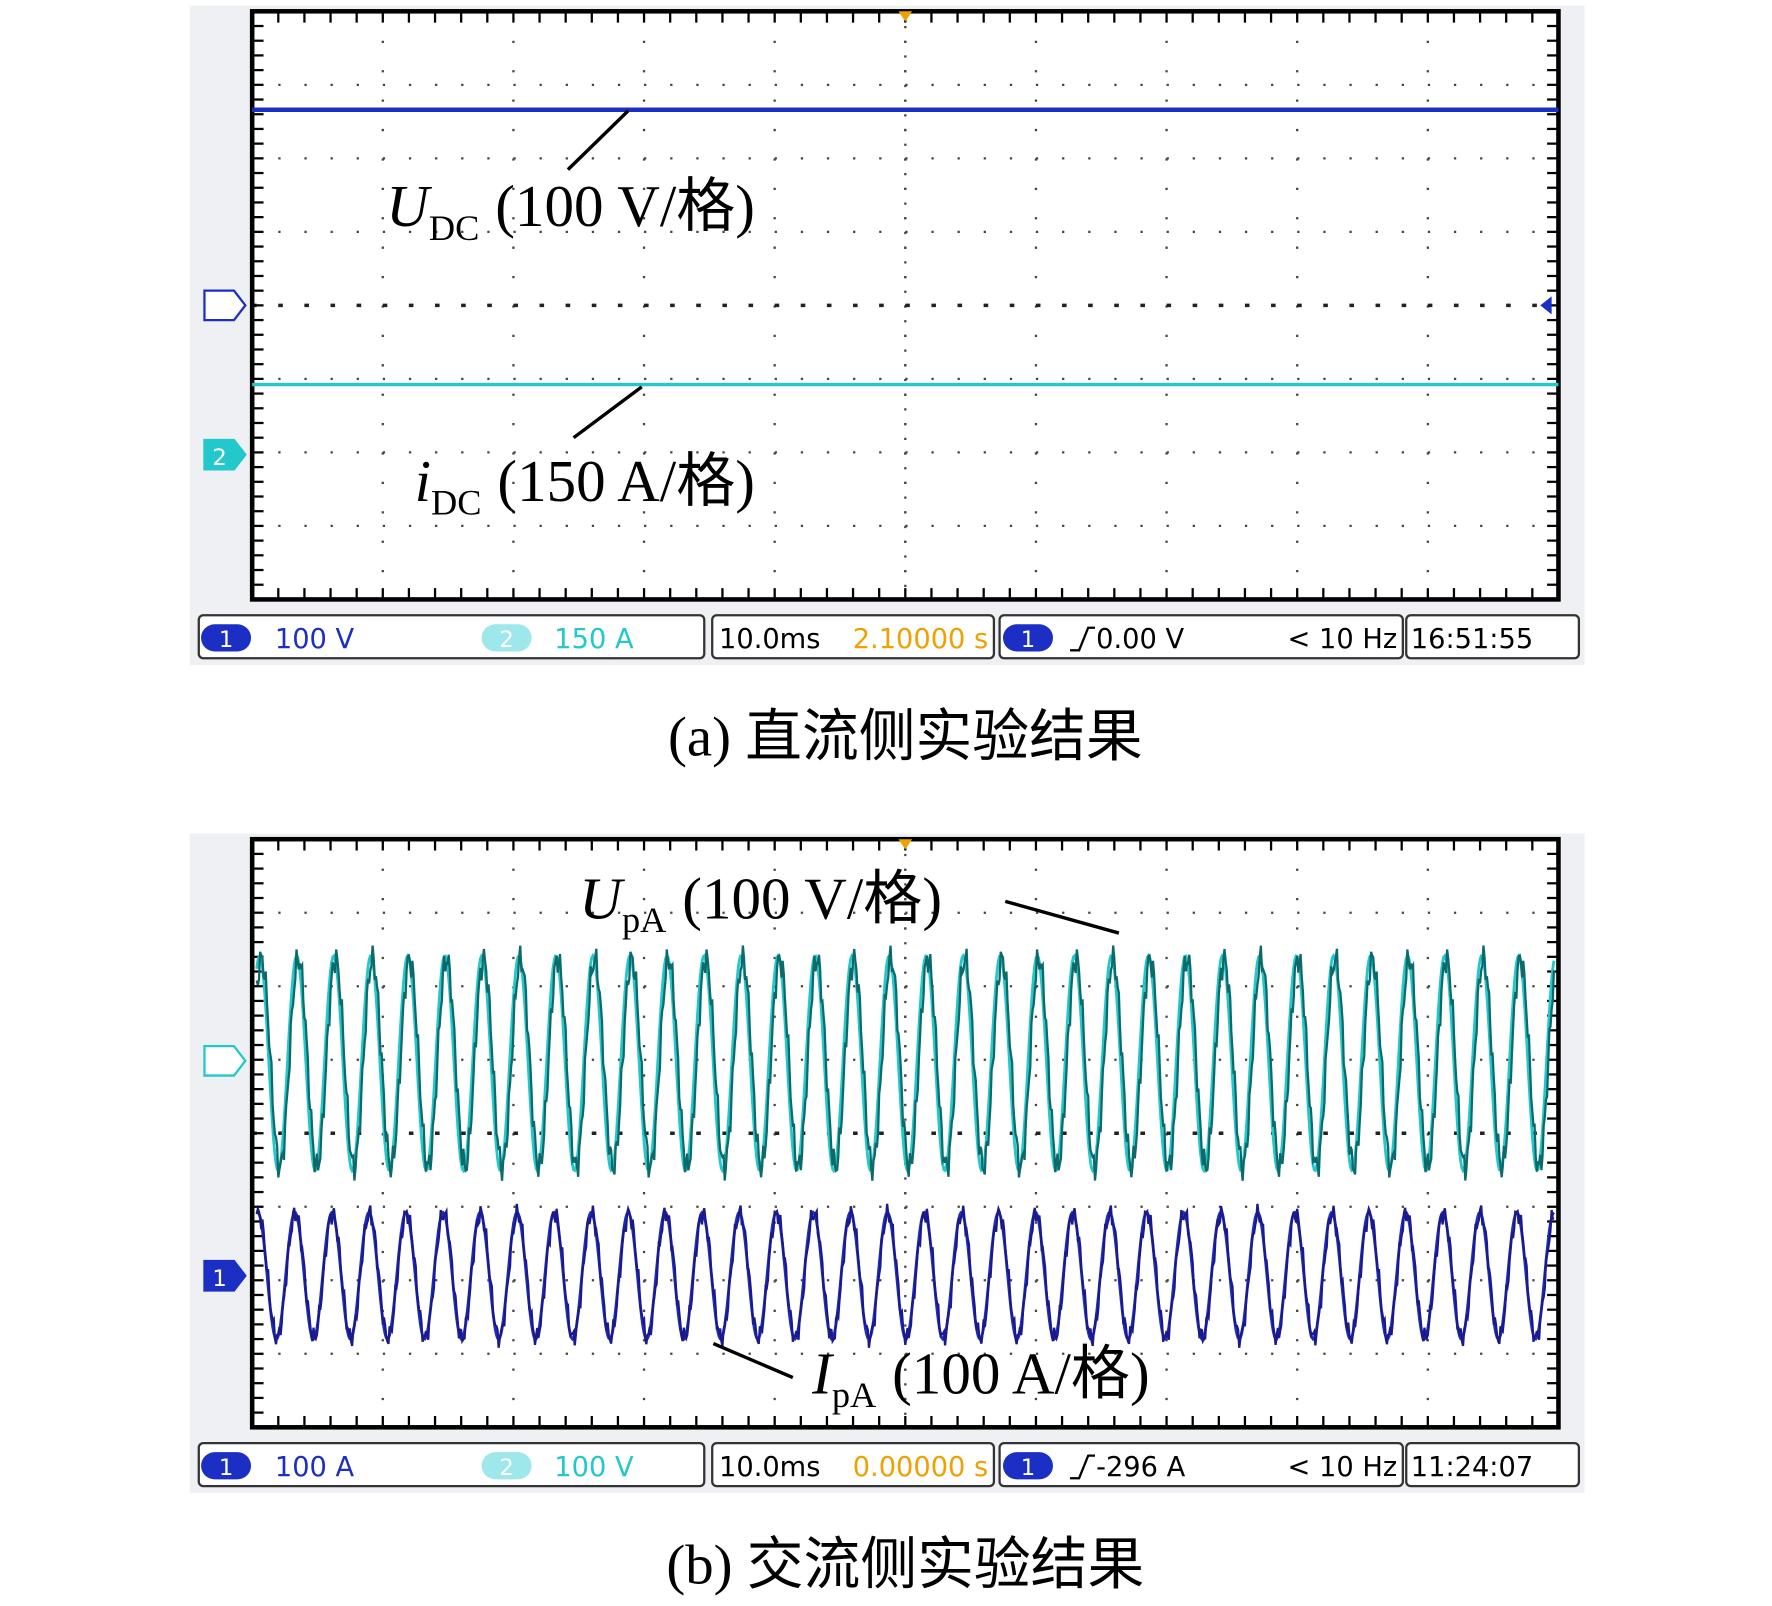  Describe the element at coordinates (905, 738) in the screenshot. I see `caption: (a) 直流侧实验结果` at that location.